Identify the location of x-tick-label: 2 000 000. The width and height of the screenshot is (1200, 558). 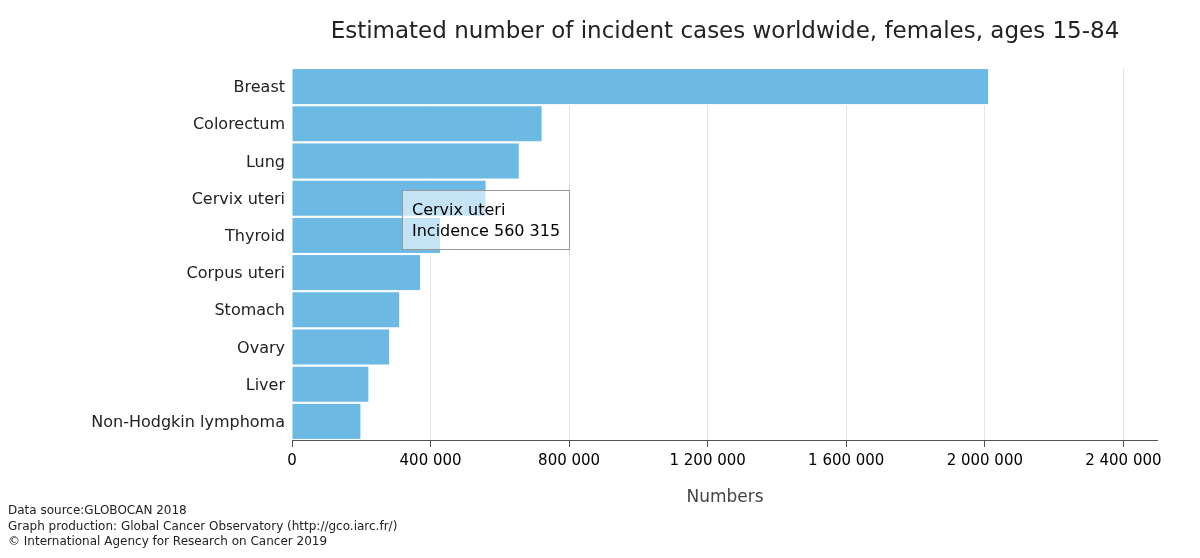
(984, 460).